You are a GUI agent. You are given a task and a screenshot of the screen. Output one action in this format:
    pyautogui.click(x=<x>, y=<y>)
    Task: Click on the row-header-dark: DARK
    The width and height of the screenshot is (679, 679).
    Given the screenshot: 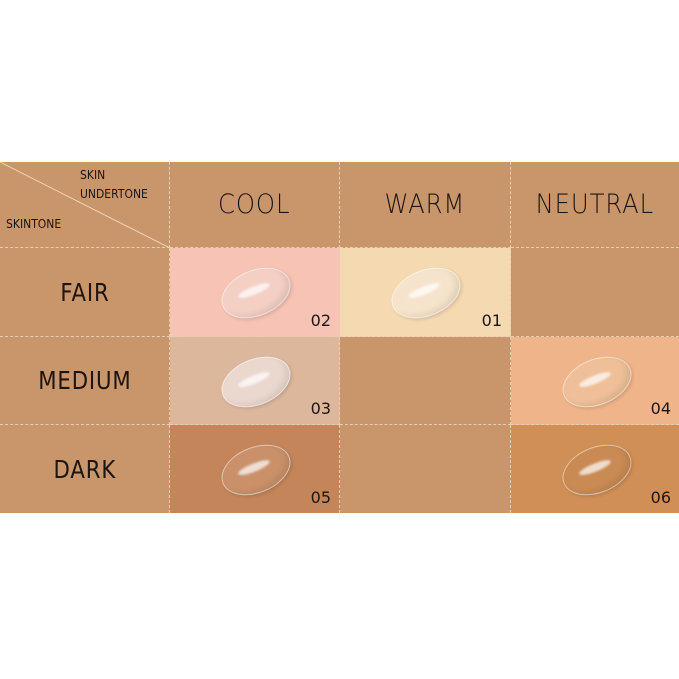 What is the action you would take?
    pyautogui.click(x=85, y=469)
    